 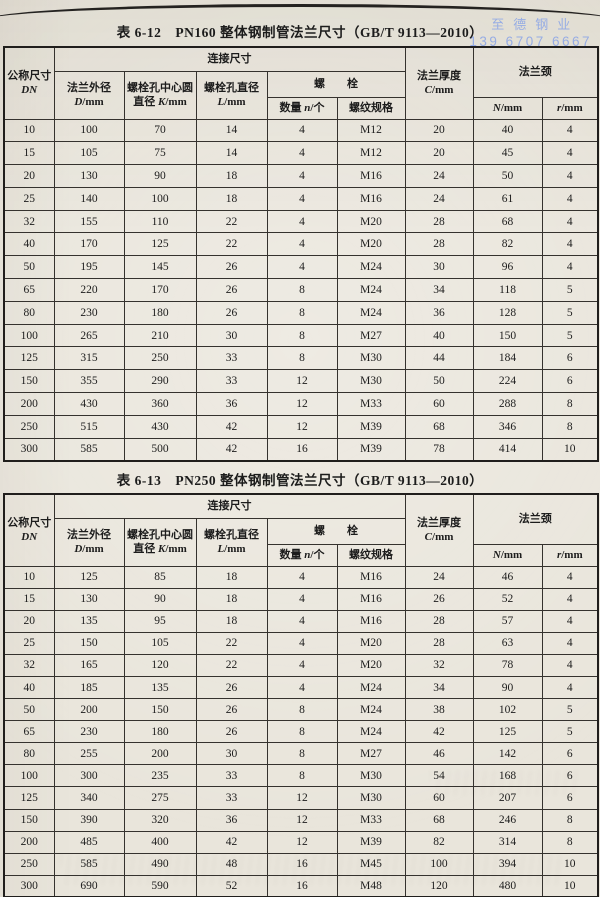 What do you see at coordinates (507, 864) in the screenshot?
I see `table-cell: 394` at bounding box center [507, 864].